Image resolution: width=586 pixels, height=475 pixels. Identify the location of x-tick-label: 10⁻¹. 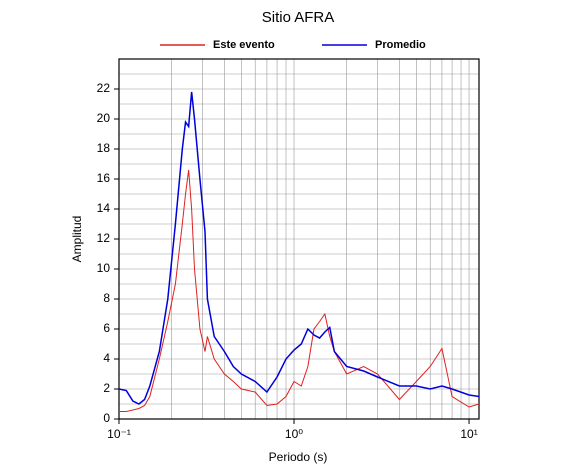
(119, 434).